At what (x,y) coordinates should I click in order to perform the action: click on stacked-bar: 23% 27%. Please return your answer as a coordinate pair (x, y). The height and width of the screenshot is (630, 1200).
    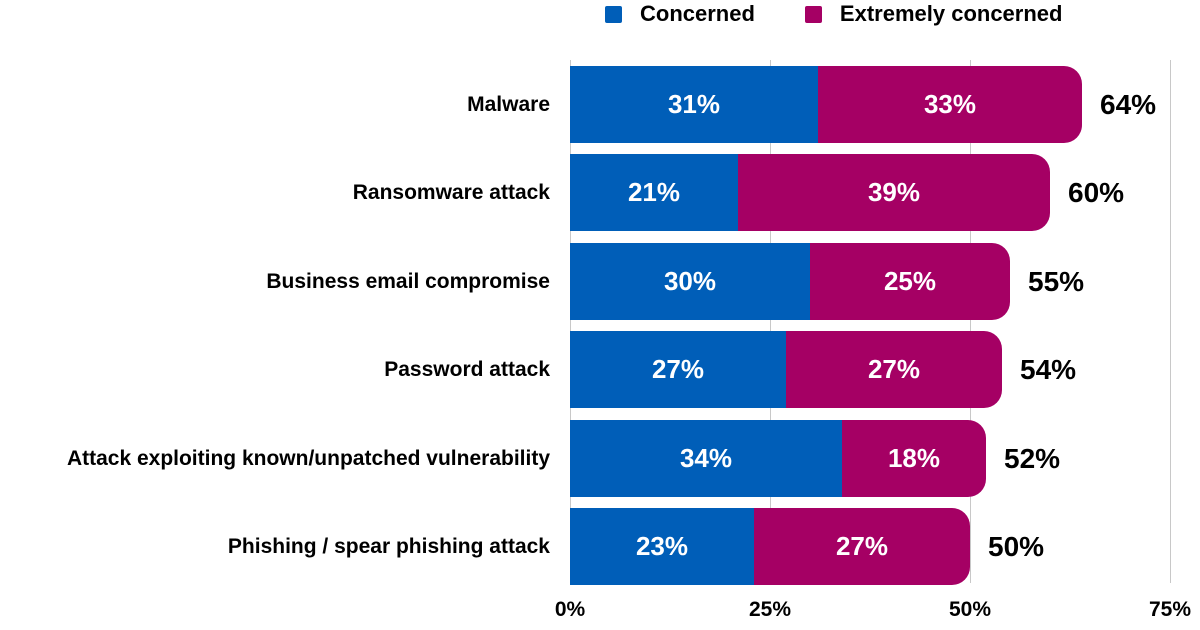
    Looking at the image, I should click on (770, 546).